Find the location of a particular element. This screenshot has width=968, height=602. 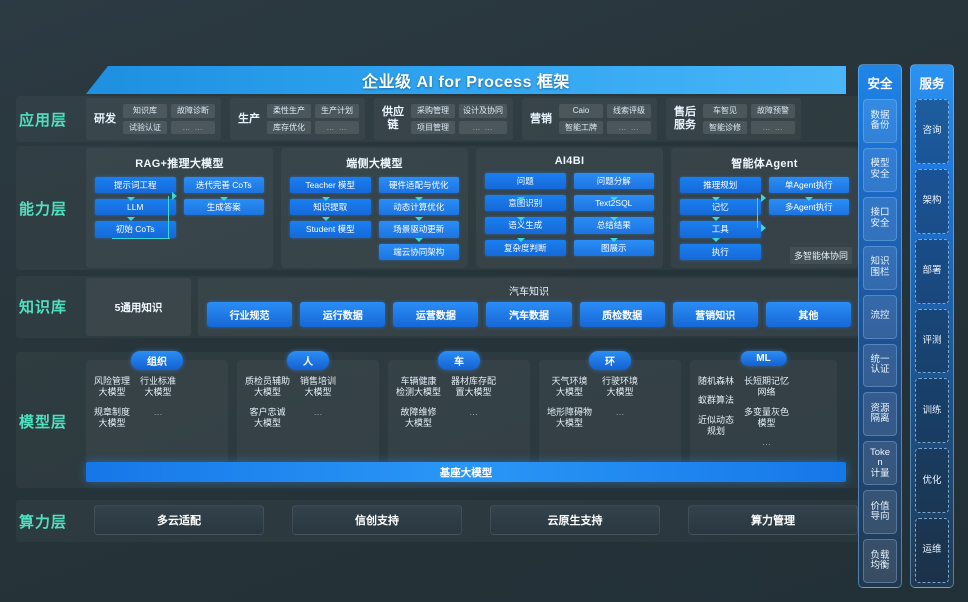

security-item: 负载 均衡 is located at coordinates (880, 561).